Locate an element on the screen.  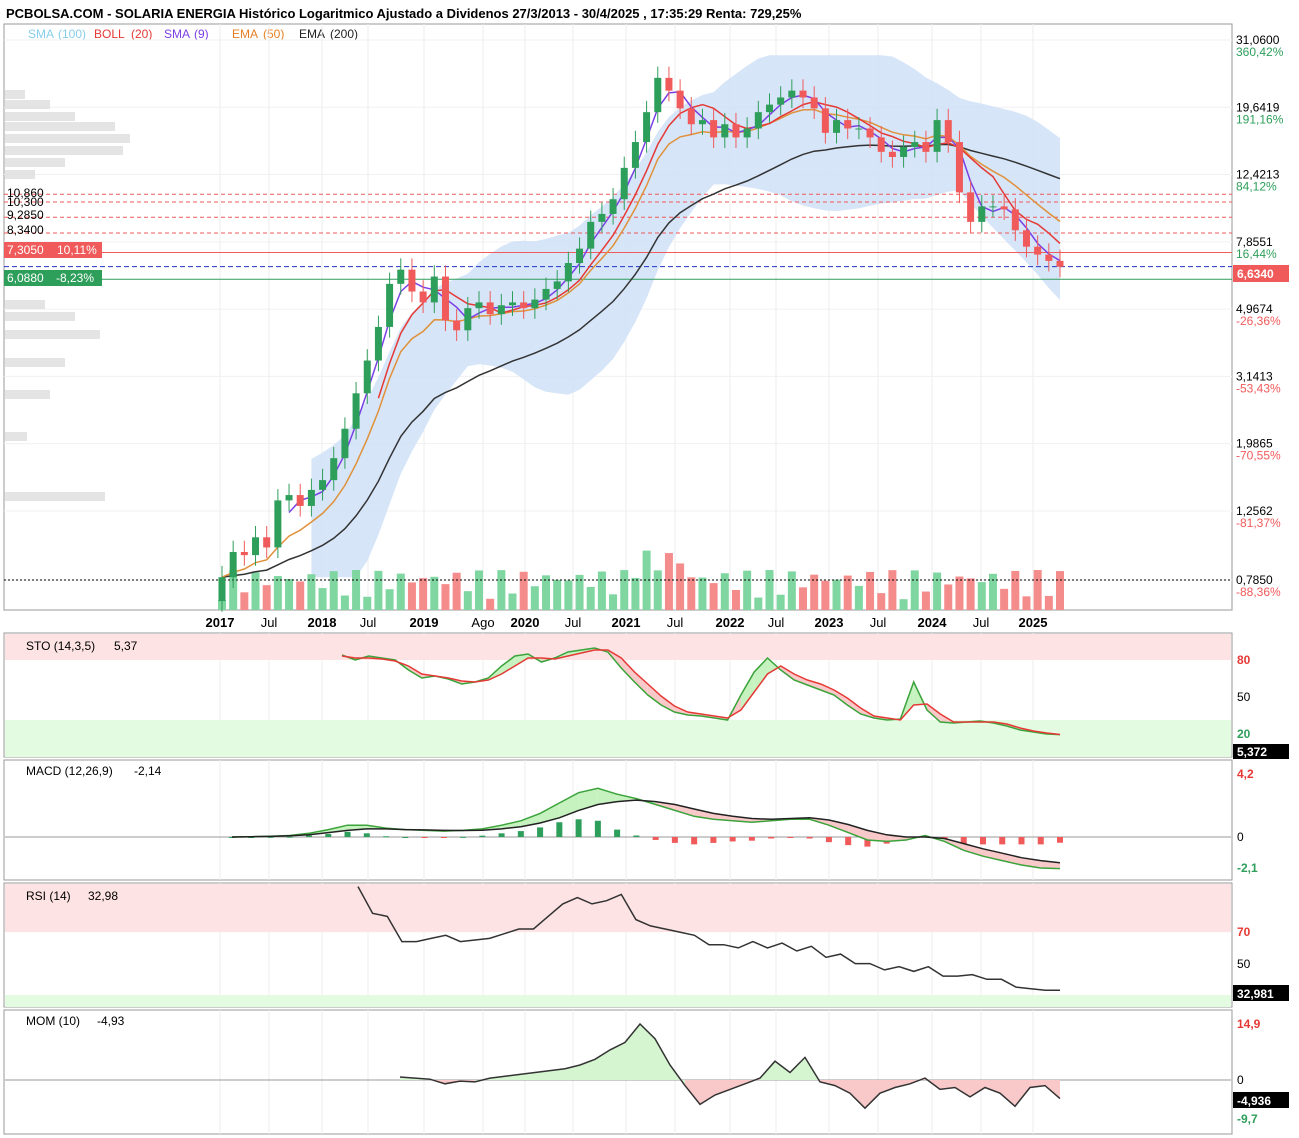
rsi-line is located at coordinates (708, 939).